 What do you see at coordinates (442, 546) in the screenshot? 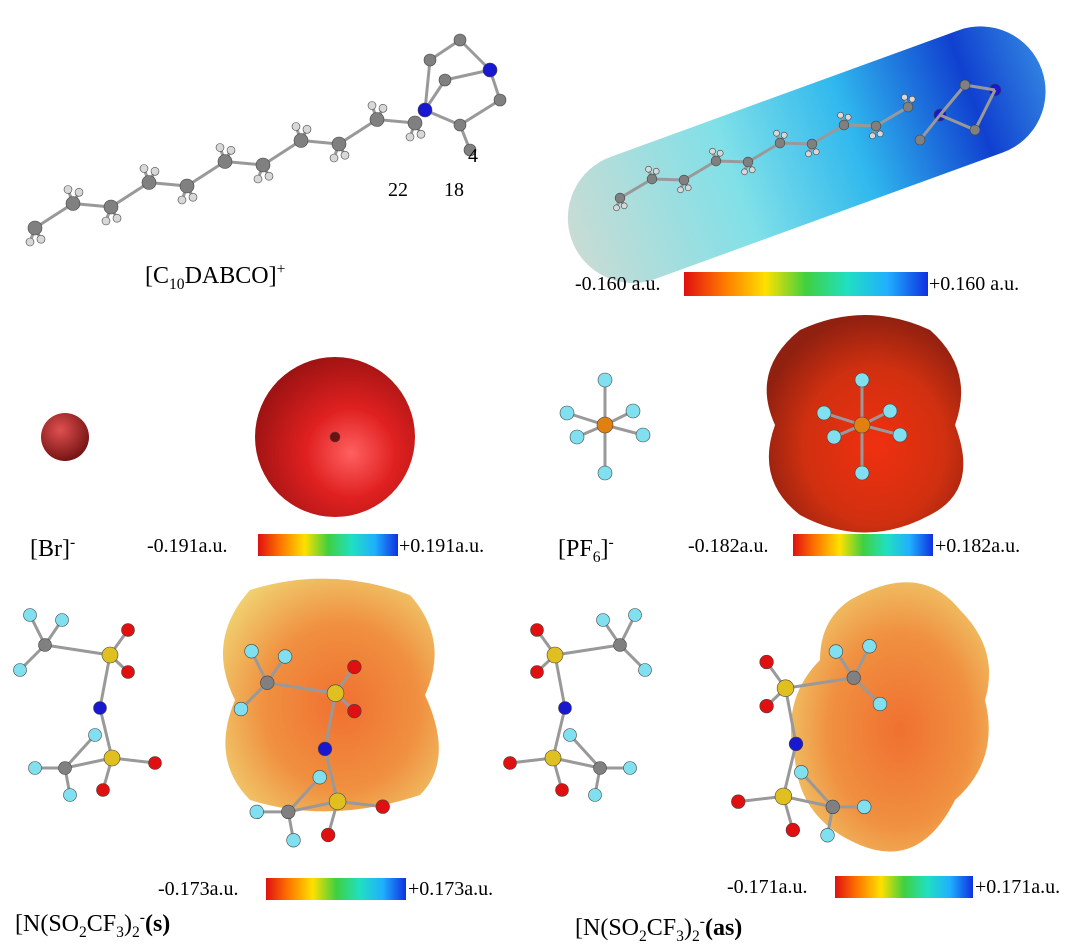
I see `scale-max: +0.191a.u.` at bounding box center [442, 546].